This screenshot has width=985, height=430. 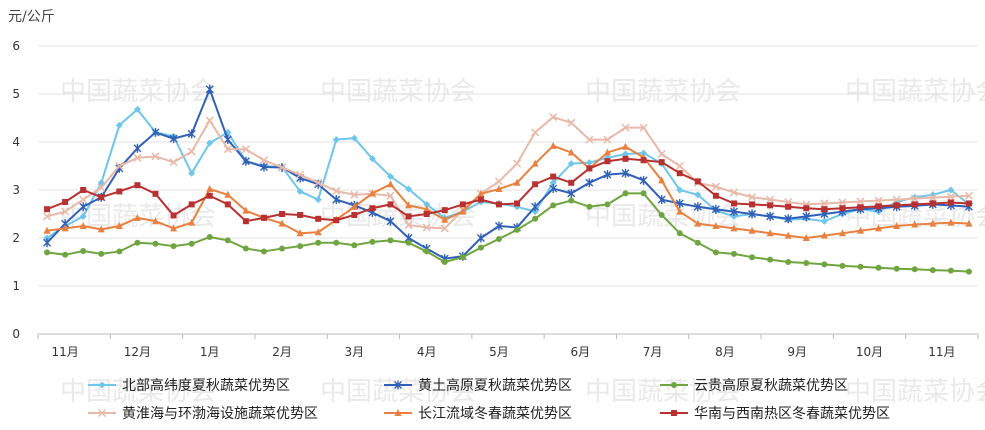 I want to click on y-tick-label: 4, so click(x=16, y=142).